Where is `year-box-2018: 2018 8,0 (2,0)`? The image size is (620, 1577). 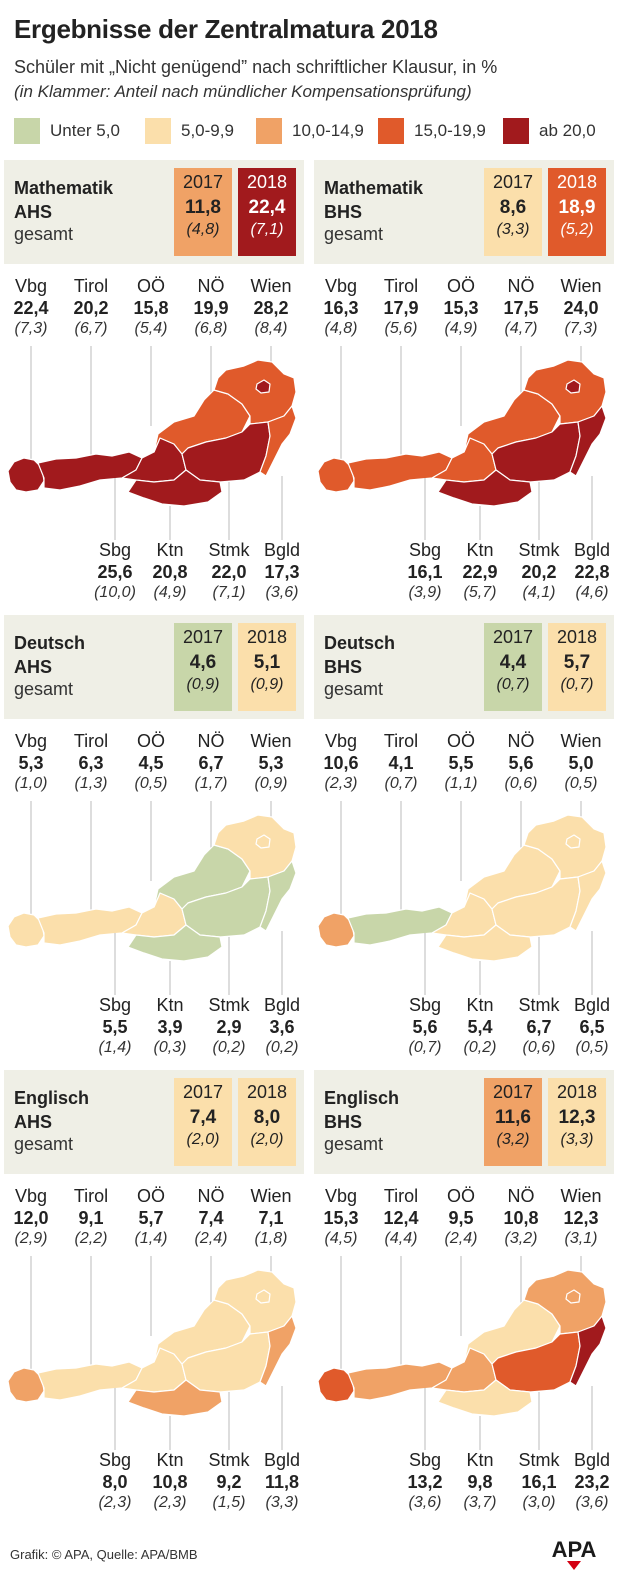 year-box-2018: 2018 8,0 (2,0) is located at coordinates (267, 1122).